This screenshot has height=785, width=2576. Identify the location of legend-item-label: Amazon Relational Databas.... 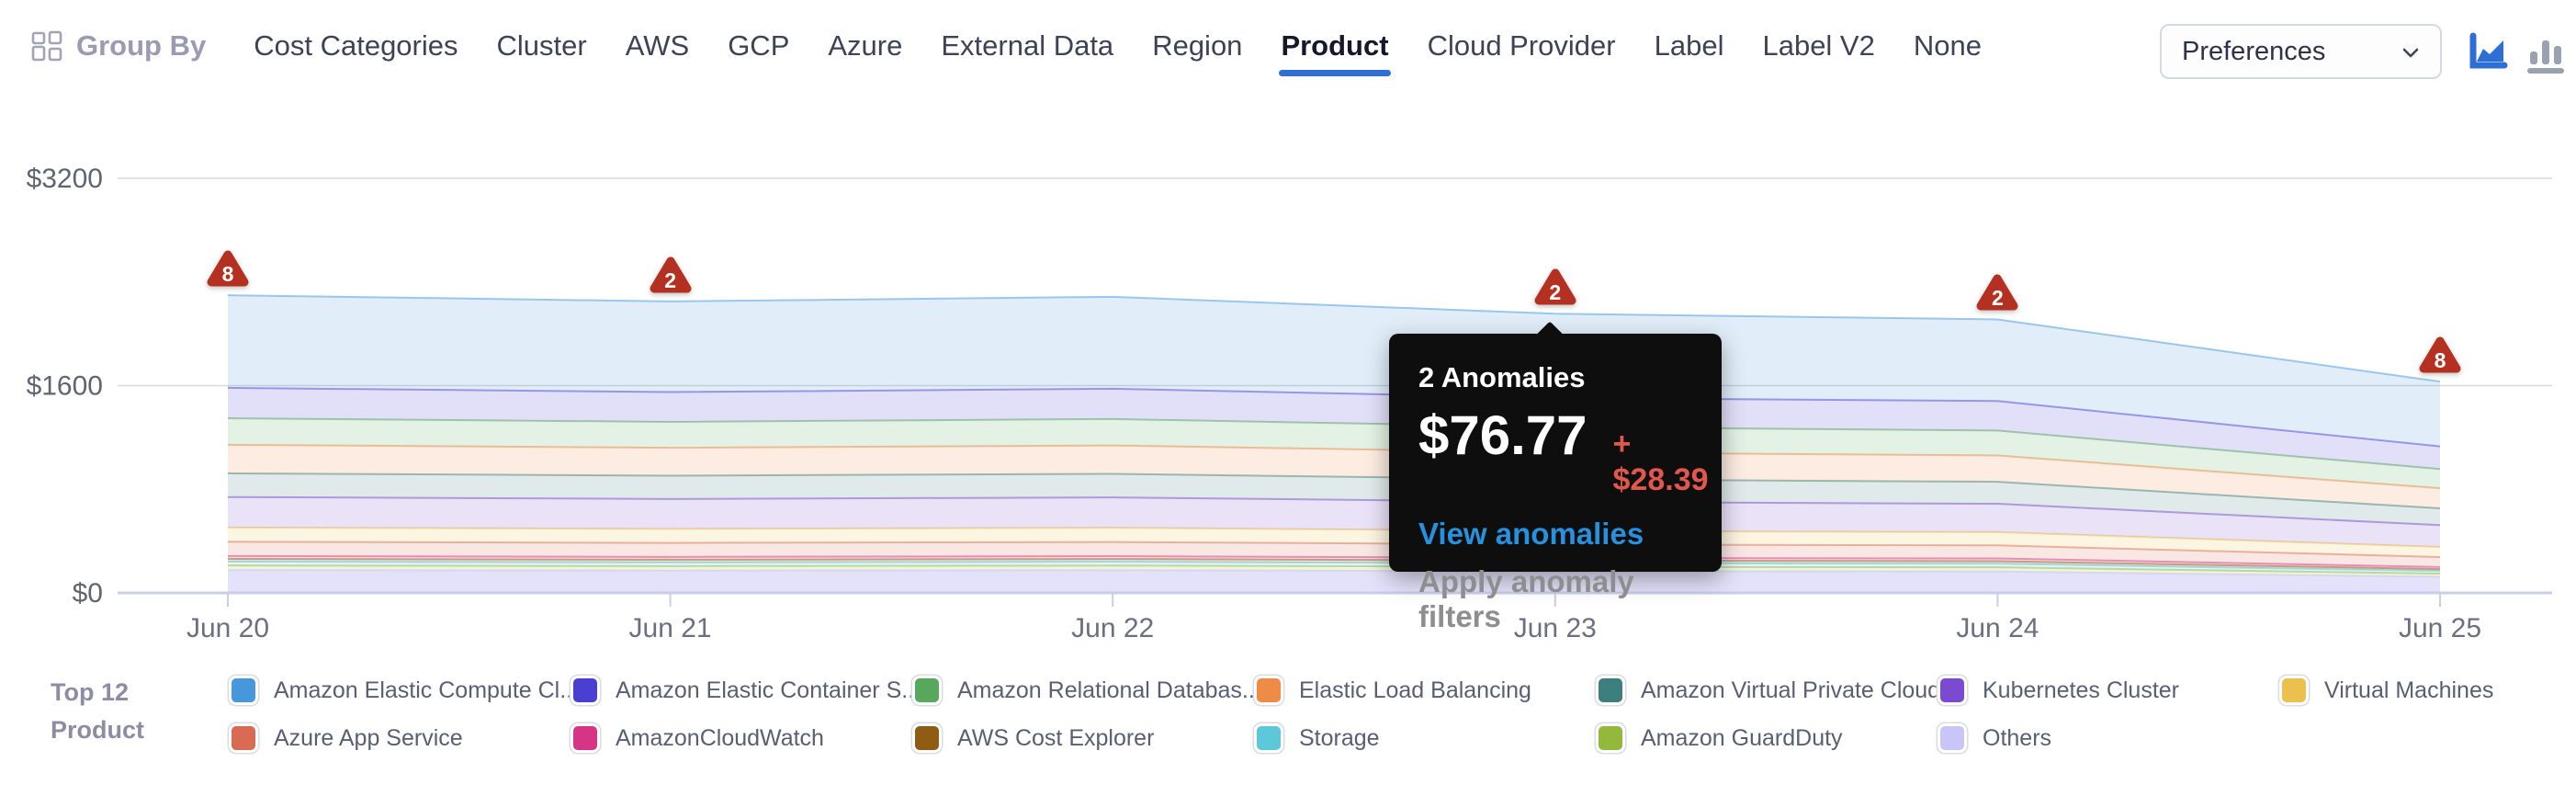
(1109, 690).